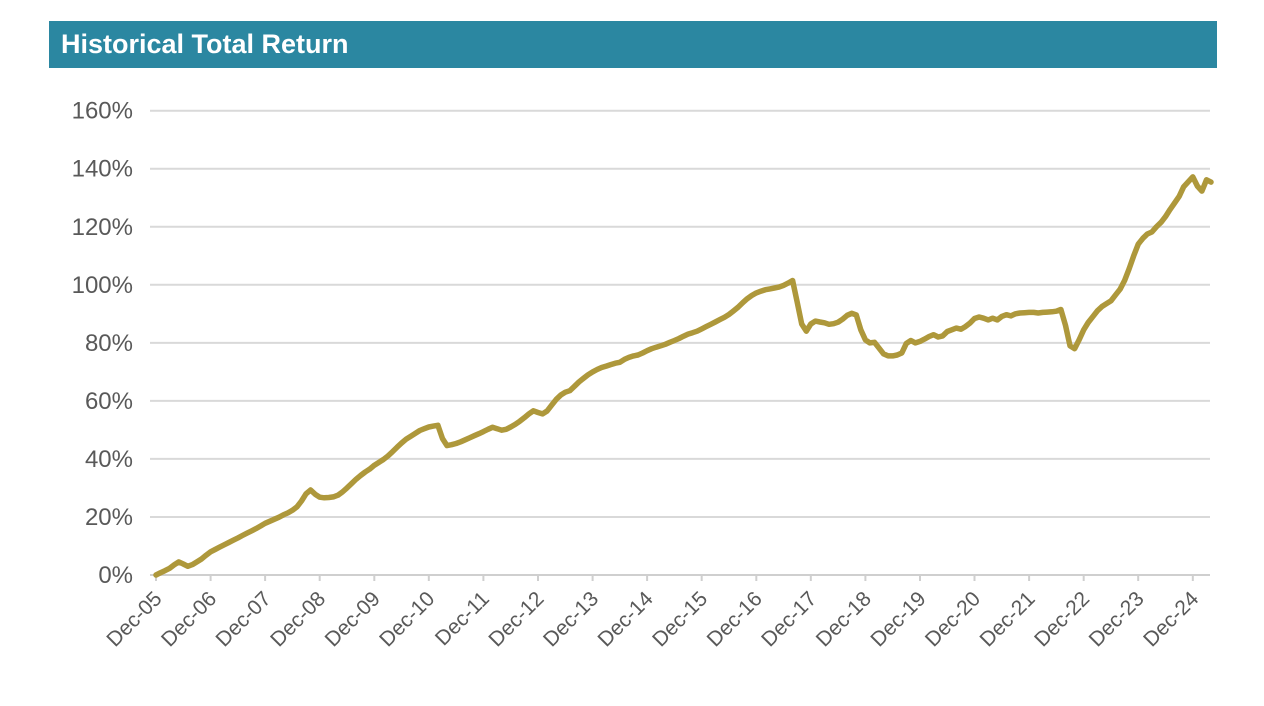  What do you see at coordinates (205, 44) in the screenshot?
I see `page-title: Historical Total Return` at bounding box center [205, 44].